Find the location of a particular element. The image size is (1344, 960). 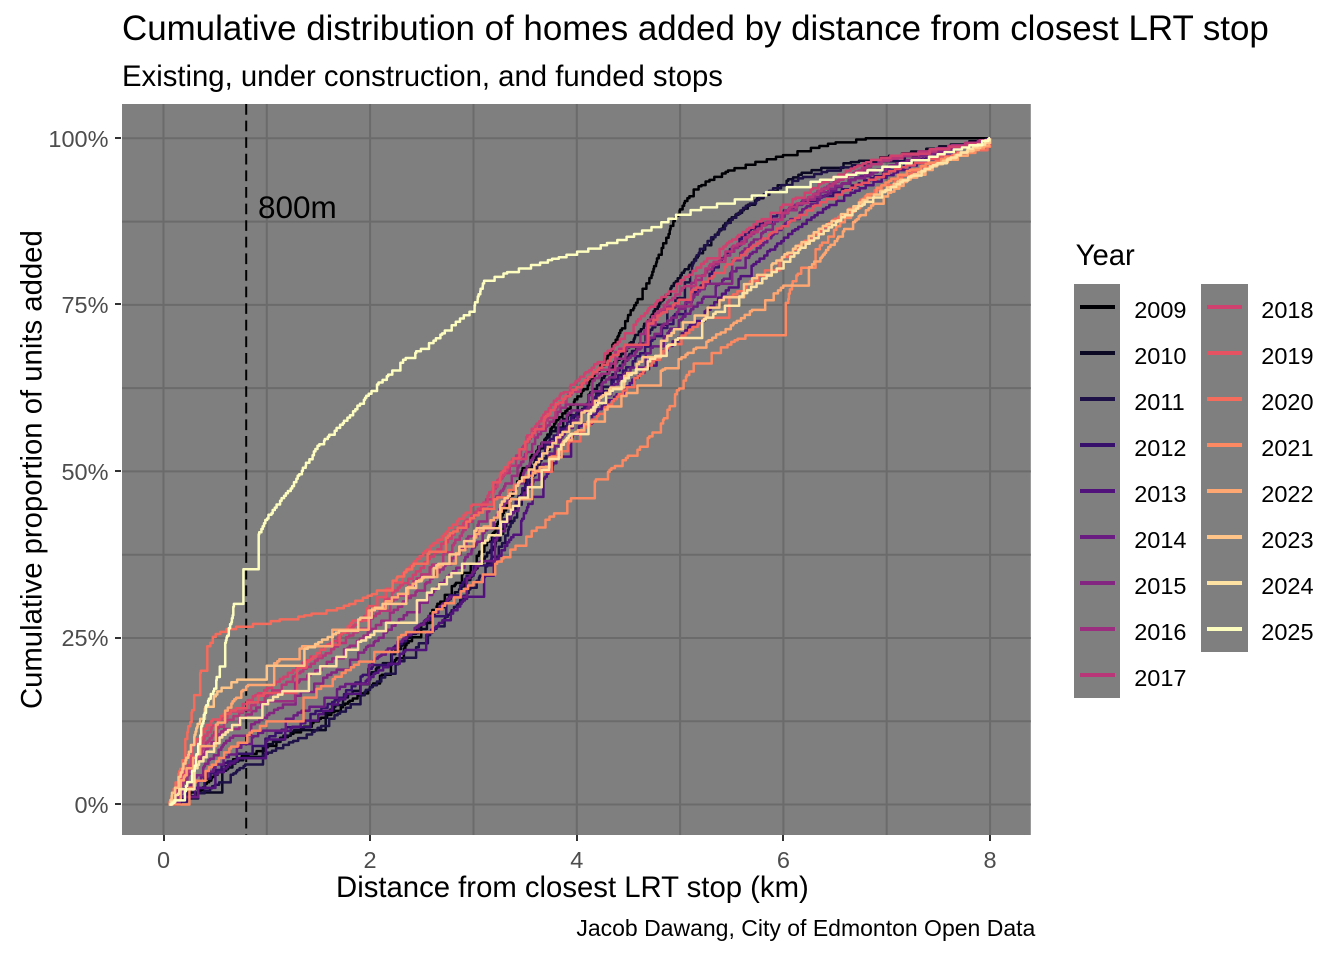

svg-text: 800m is located at coordinates (297, 206).